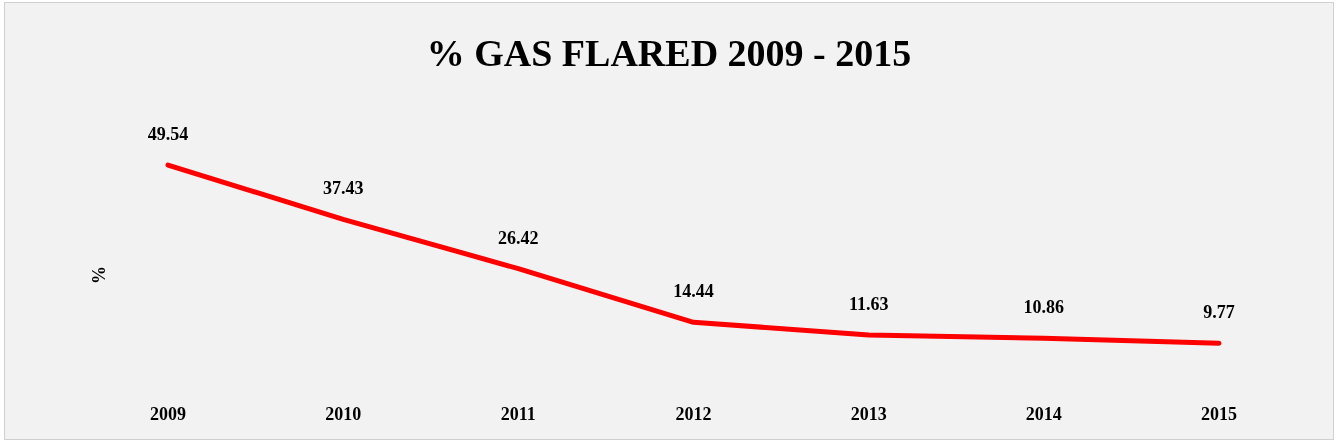 The width and height of the screenshot is (1337, 440). I want to click on data-label: 37.43, so click(343, 188).